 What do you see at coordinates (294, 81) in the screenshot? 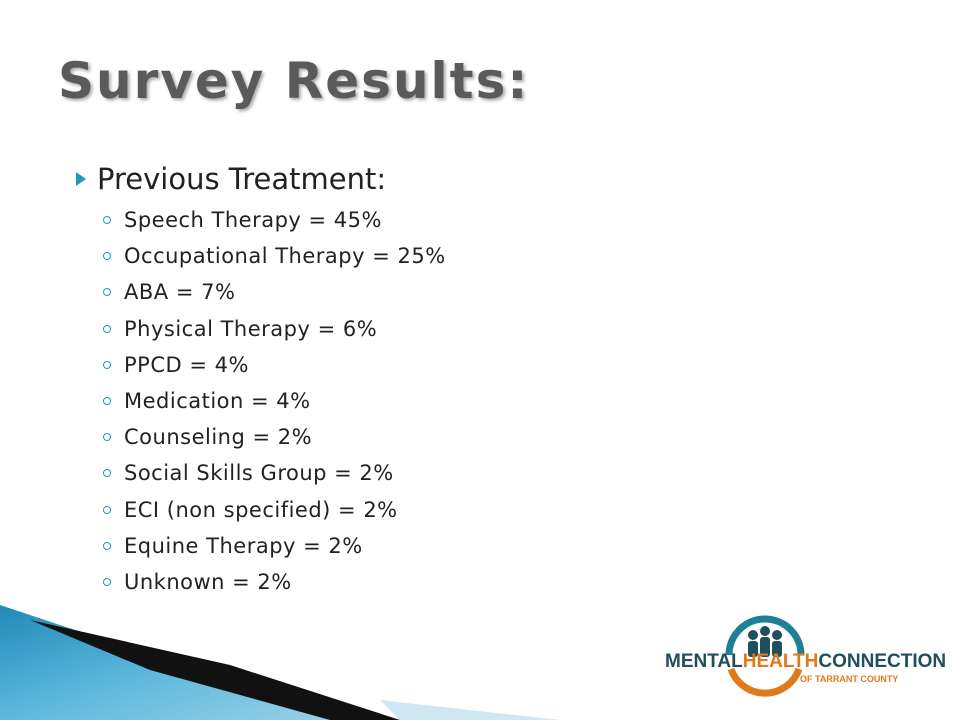
I see `title: Survey Results:` at bounding box center [294, 81].